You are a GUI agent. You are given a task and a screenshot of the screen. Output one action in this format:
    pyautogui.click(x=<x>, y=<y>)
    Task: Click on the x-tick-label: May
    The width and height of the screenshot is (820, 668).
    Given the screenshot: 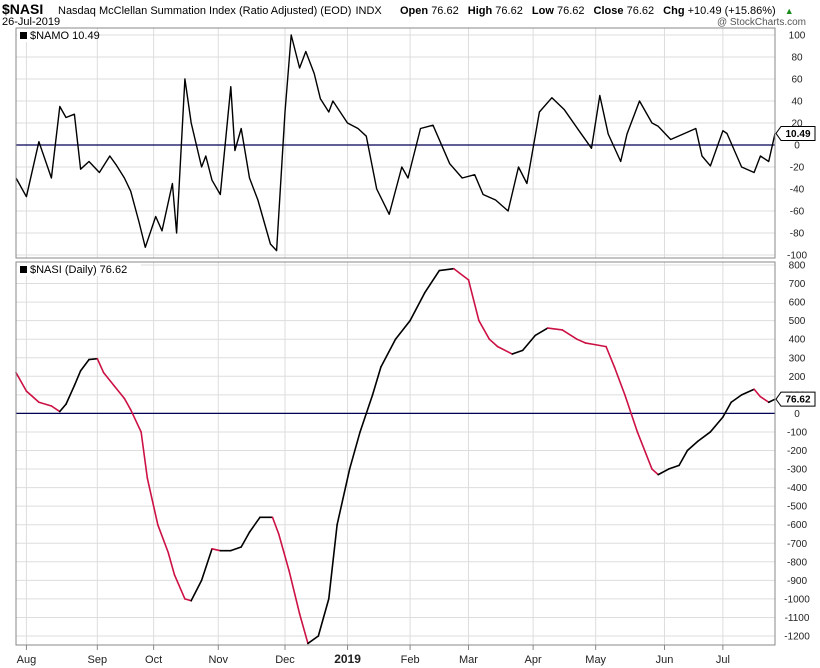 What is the action you would take?
    pyautogui.click(x=595, y=660)
    